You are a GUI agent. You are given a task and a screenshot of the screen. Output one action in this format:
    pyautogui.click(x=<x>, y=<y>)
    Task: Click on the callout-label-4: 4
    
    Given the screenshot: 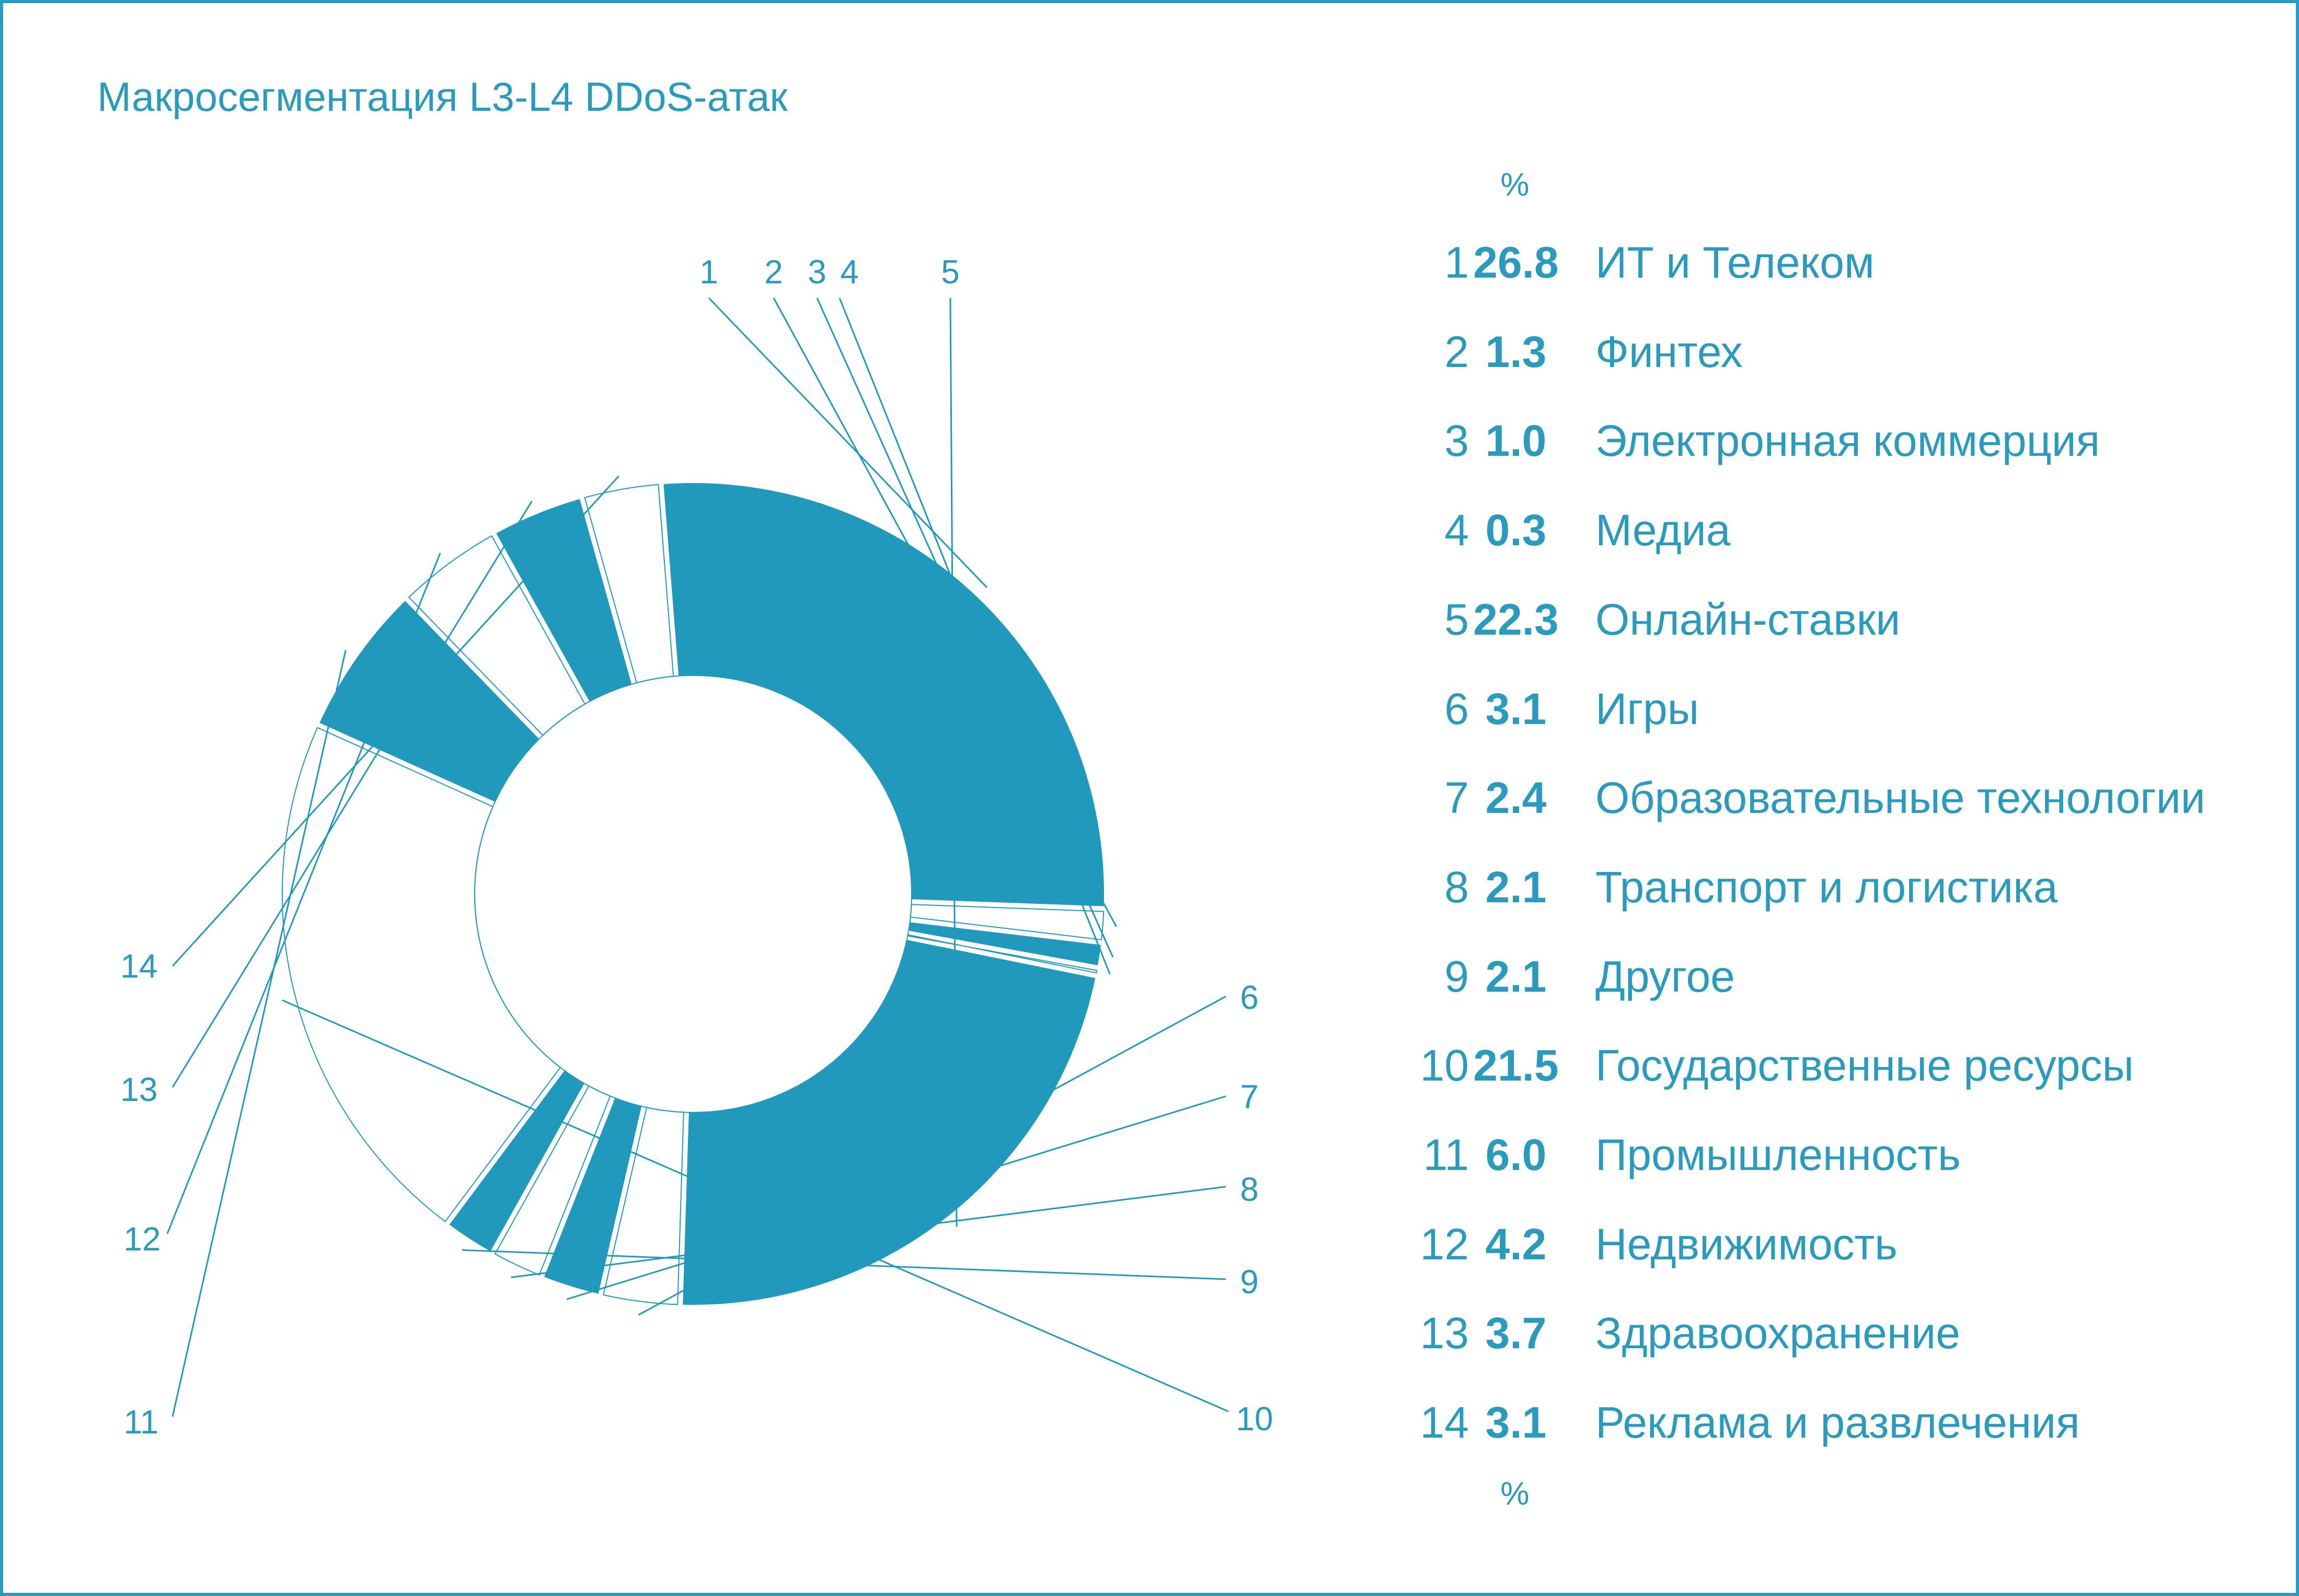 What is the action you would take?
    pyautogui.click(x=849, y=272)
    